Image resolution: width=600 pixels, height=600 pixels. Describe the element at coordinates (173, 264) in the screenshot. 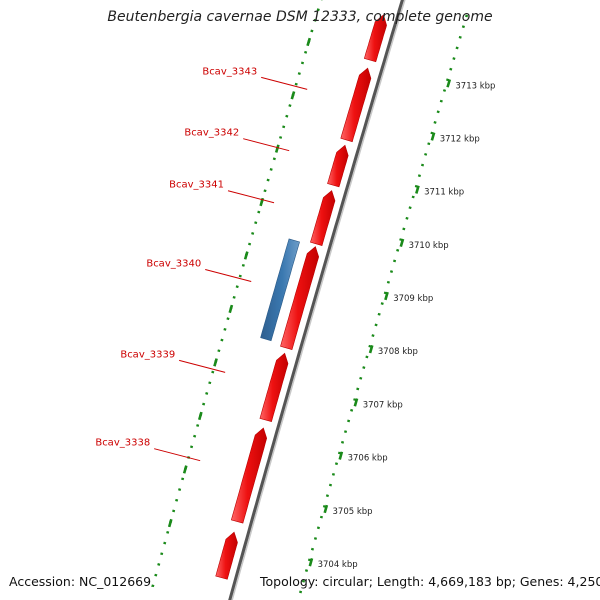

I see `gene-label: Bcav_3340` at that location.